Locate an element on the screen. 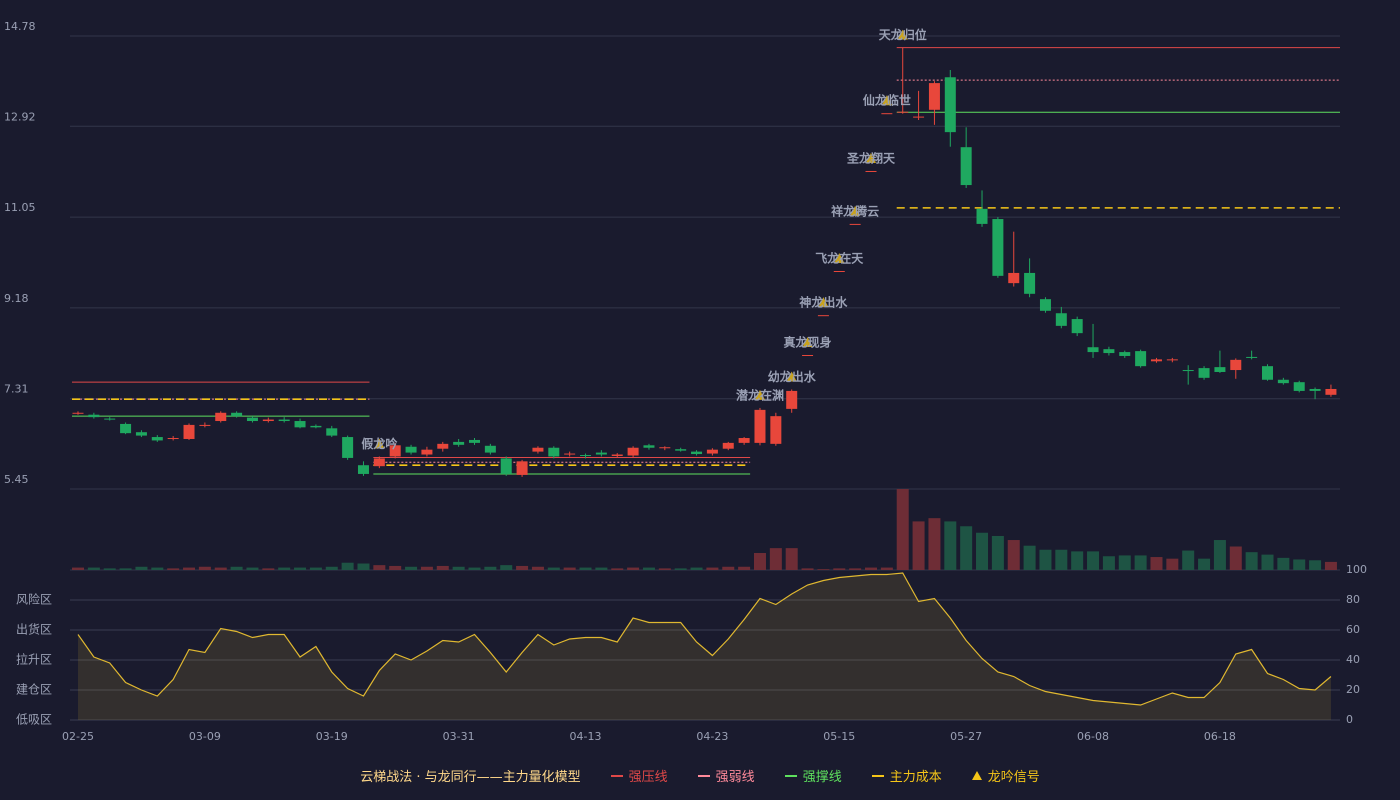 This screenshot has height=800, width=1400. legend-item: 强撑线 is located at coordinates (813, 775).